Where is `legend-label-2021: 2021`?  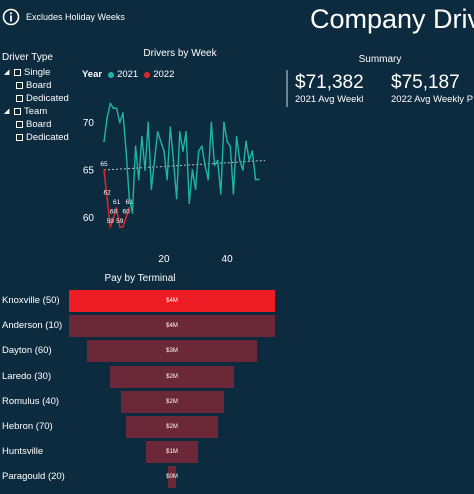 legend-label-2021: 2021 is located at coordinates (128, 74).